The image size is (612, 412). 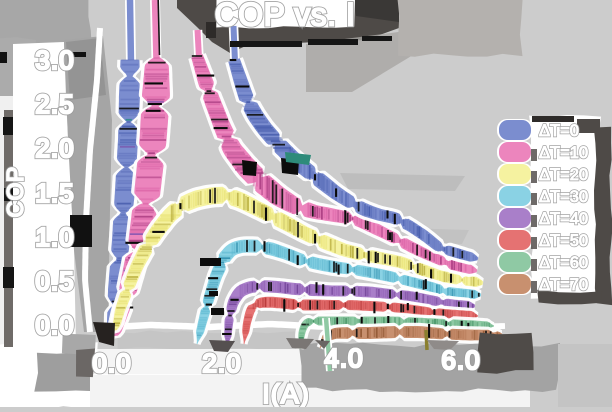 What do you see at coordinates (343, 358) in the screenshot?
I see `svg-text: 4.0` at bounding box center [343, 358].